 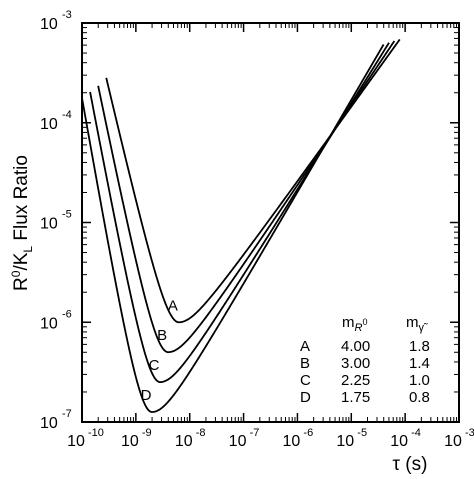 I want to click on x-tick-exponent: -7, so click(x=255, y=433).